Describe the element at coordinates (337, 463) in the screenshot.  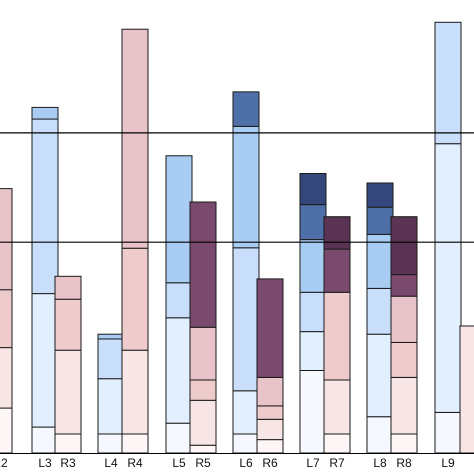
I see `x-tick-label-R7: R7` at that location.